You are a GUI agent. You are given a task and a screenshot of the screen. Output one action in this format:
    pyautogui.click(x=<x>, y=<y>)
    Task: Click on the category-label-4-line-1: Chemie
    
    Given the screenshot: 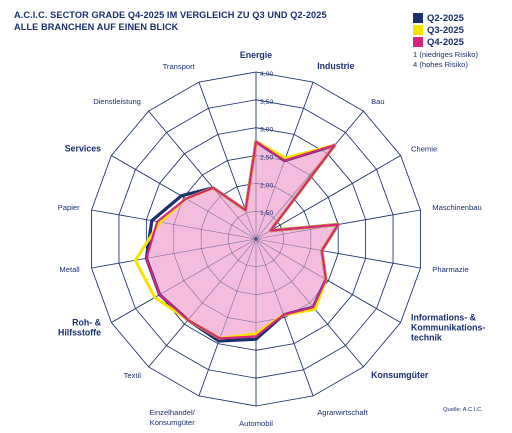 What is the action you would take?
    pyautogui.click(x=424, y=149)
    